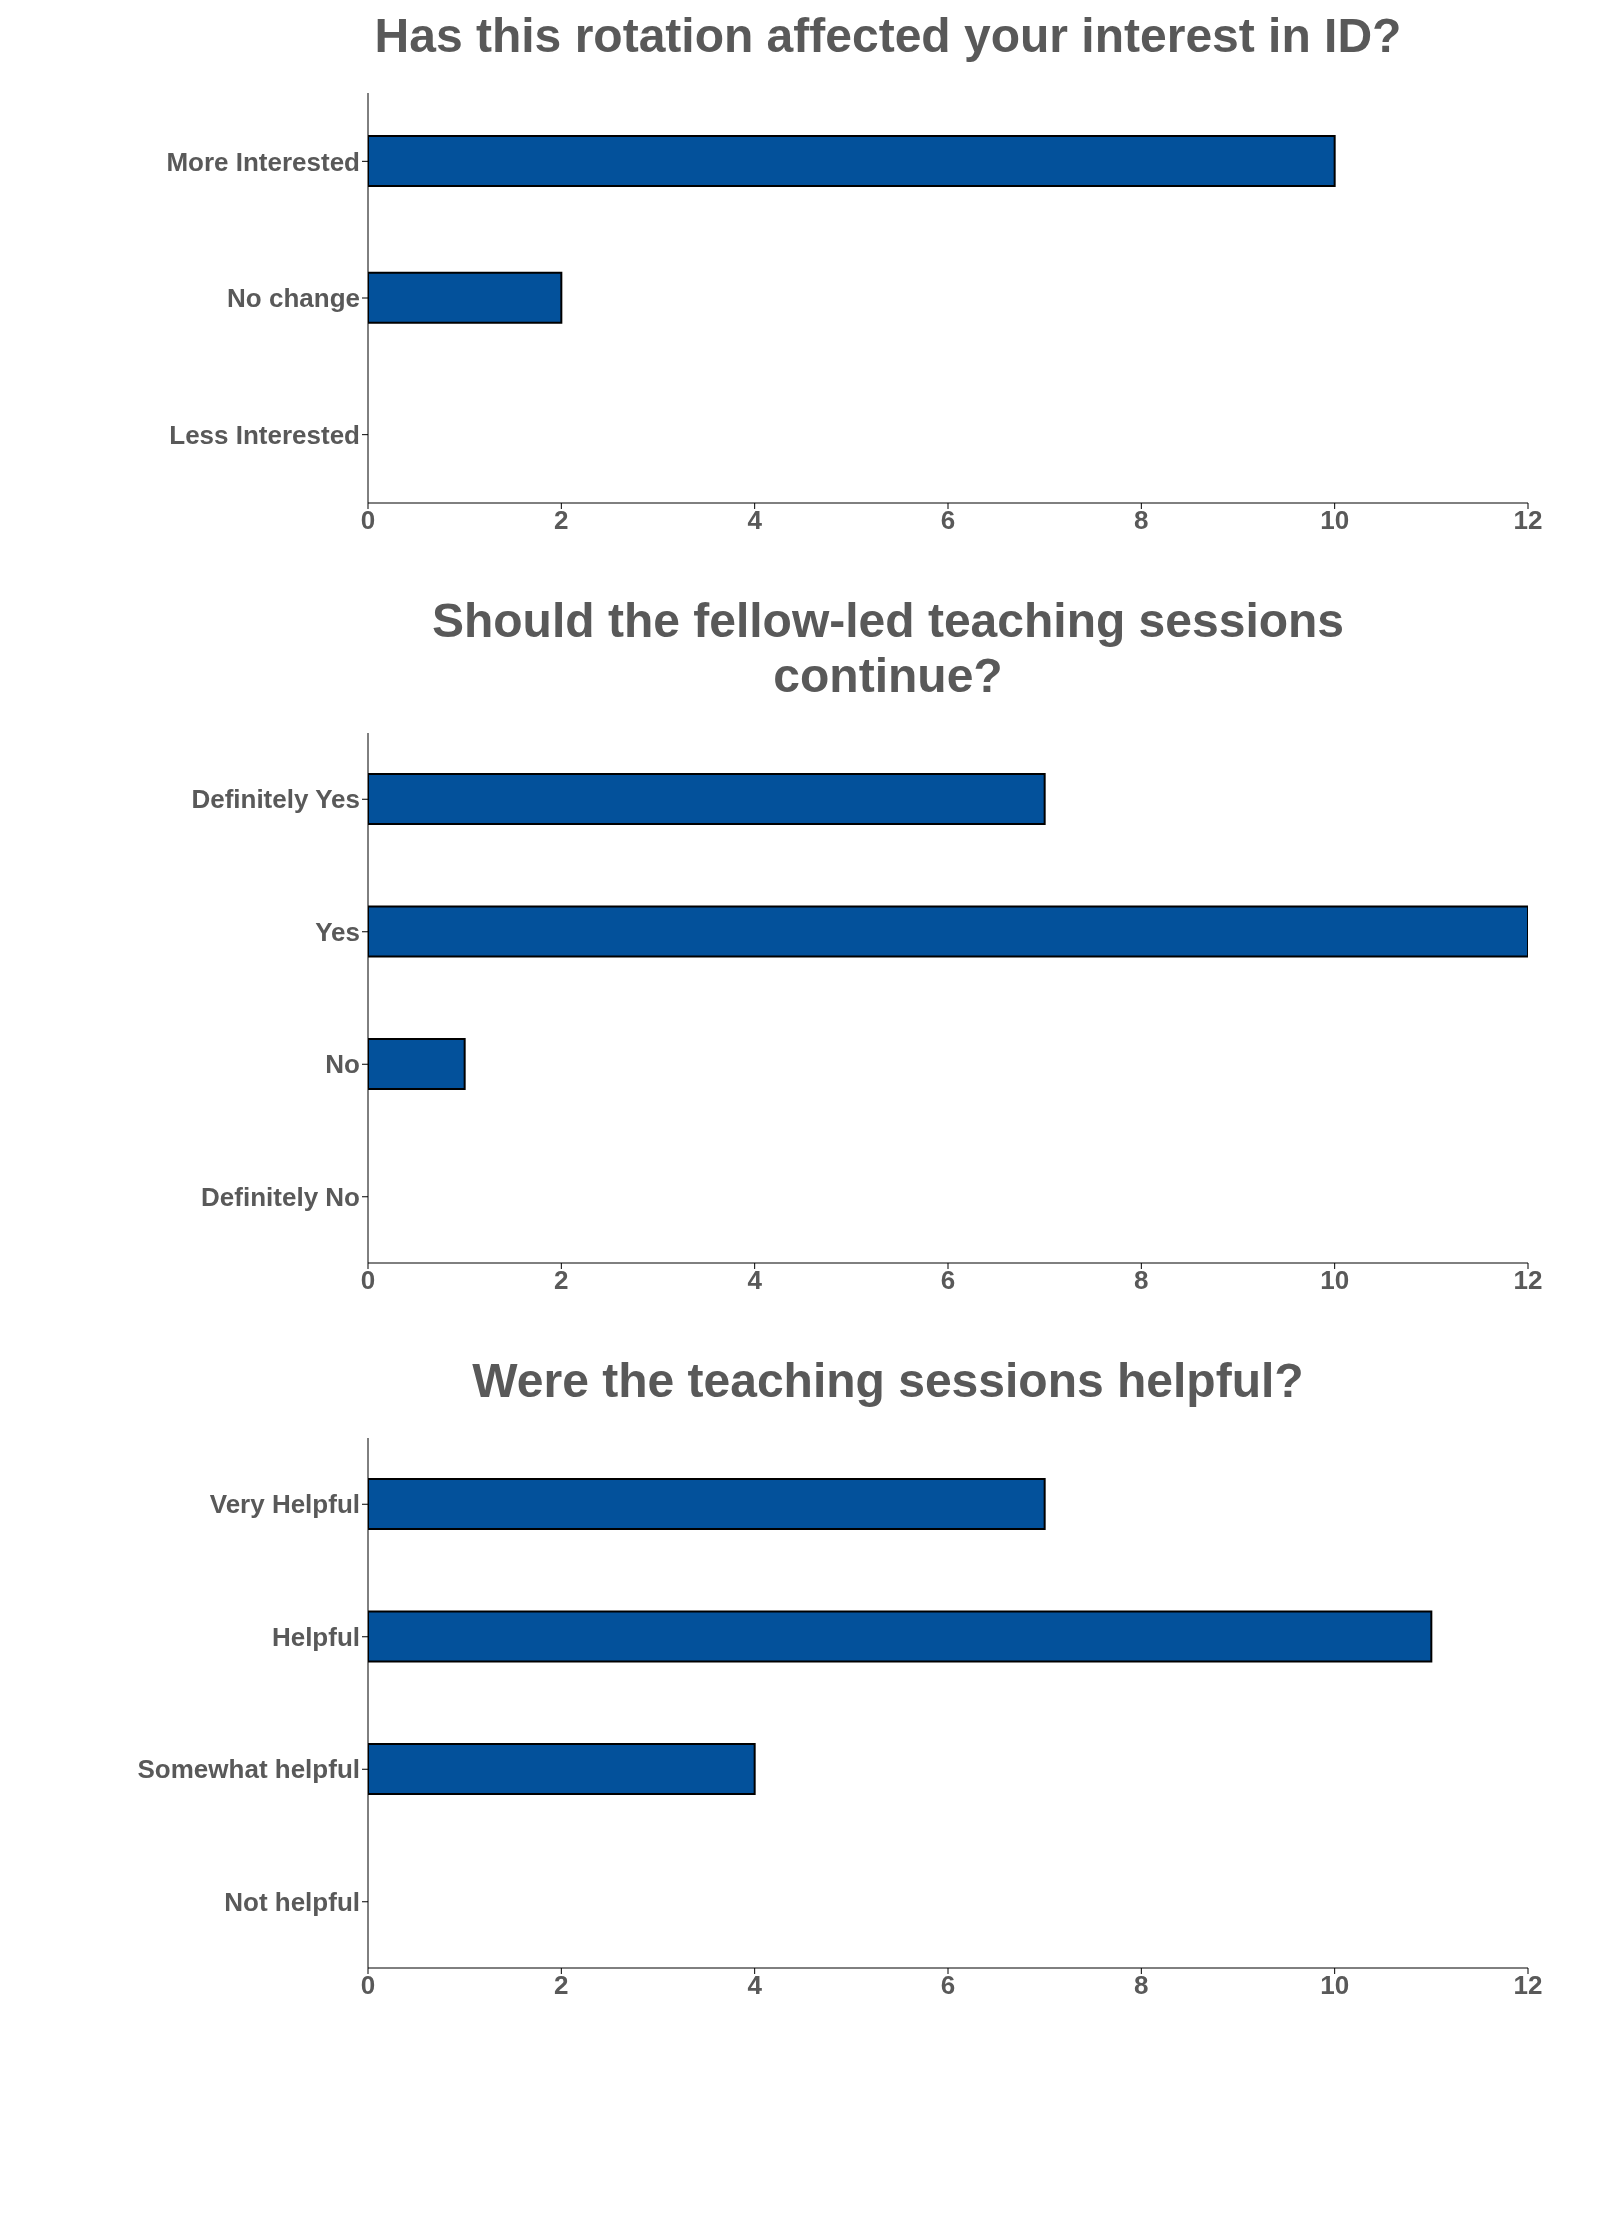 Image resolution: width=1599 pixels, height=2234 pixels. I want to click on y-tick-label: Definitely No, so click(280, 1196).